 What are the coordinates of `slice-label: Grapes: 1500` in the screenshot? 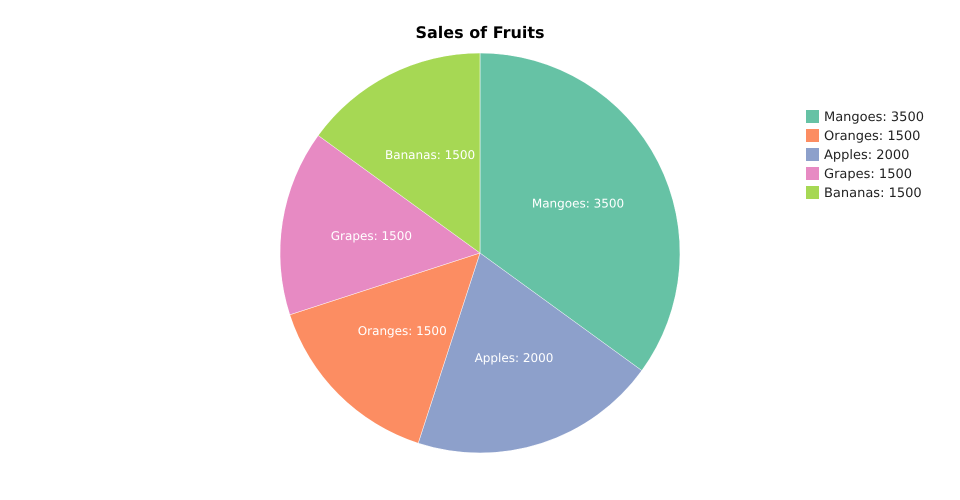 It's located at (371, 235).